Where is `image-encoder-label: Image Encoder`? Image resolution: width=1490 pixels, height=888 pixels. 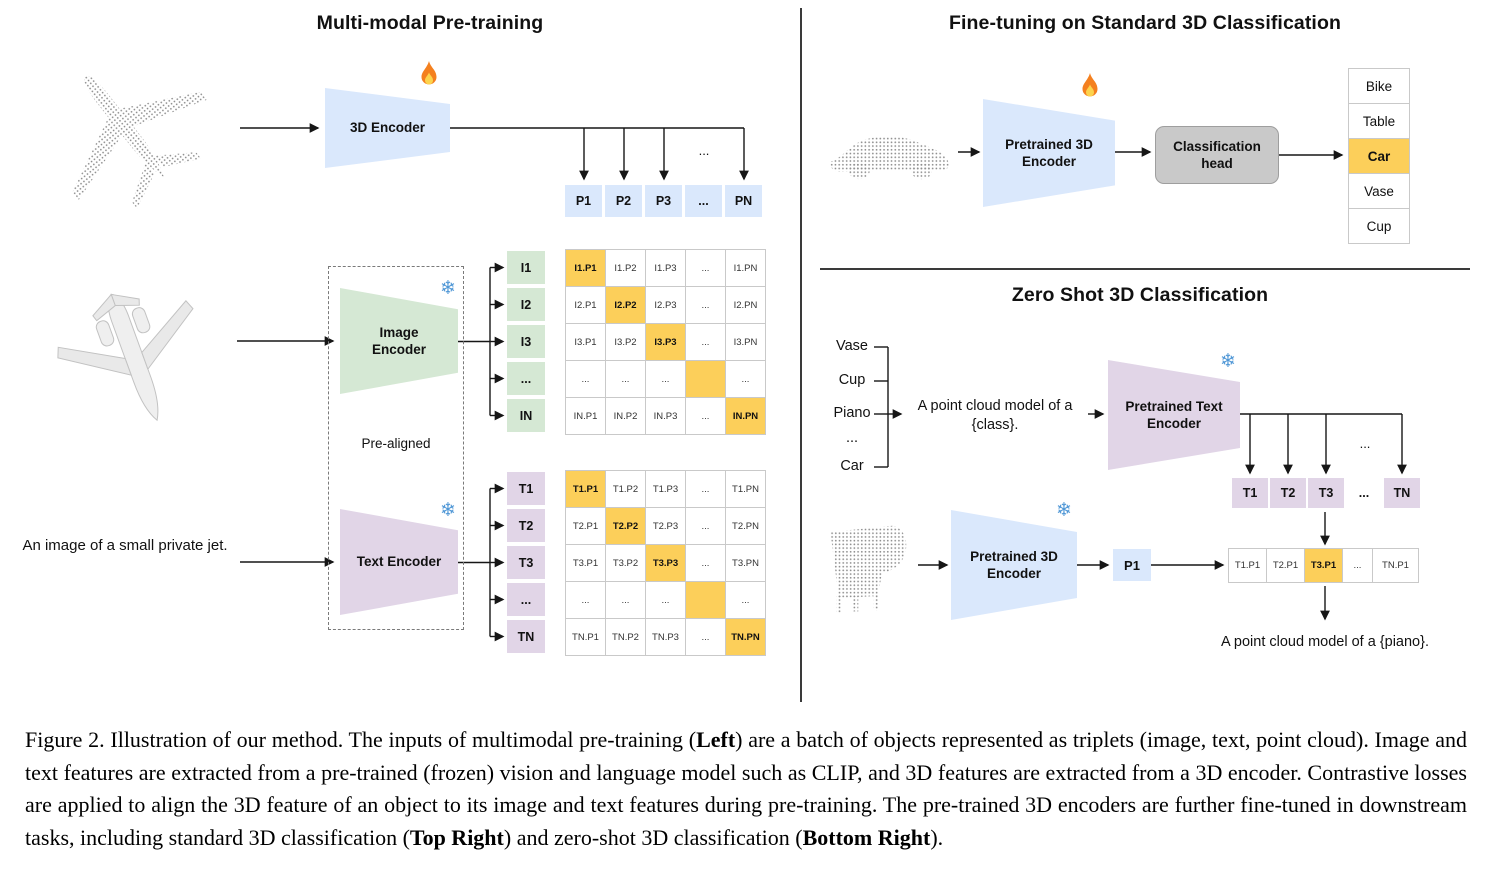 image-encoder-label: Image Encoder is located at coordinates (398, 340).